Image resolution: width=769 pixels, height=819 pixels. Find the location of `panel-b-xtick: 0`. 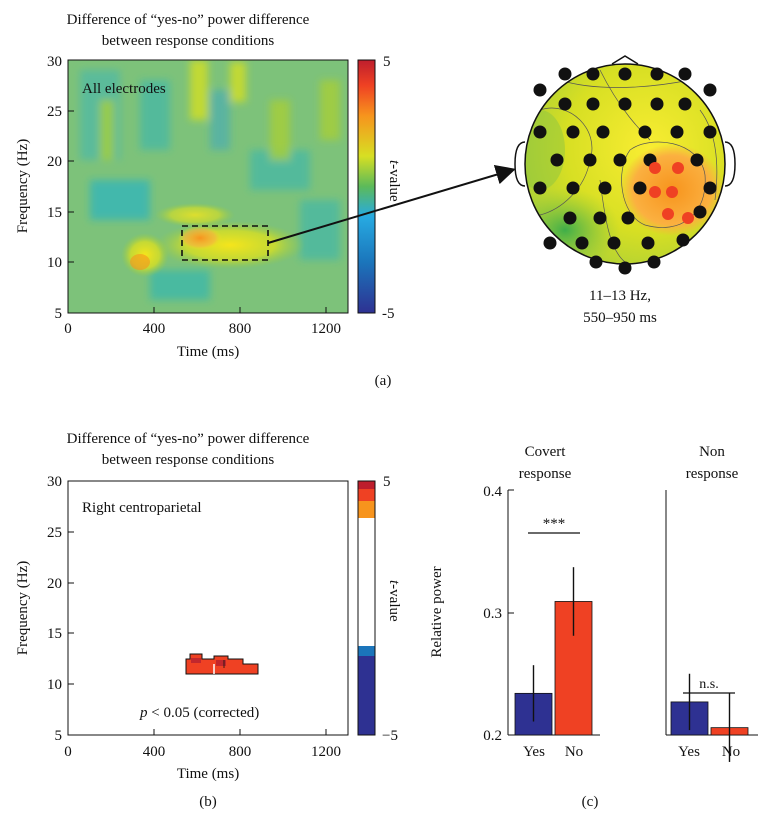

panel-b-xtick: 0 is located at coordinates (68, 752).